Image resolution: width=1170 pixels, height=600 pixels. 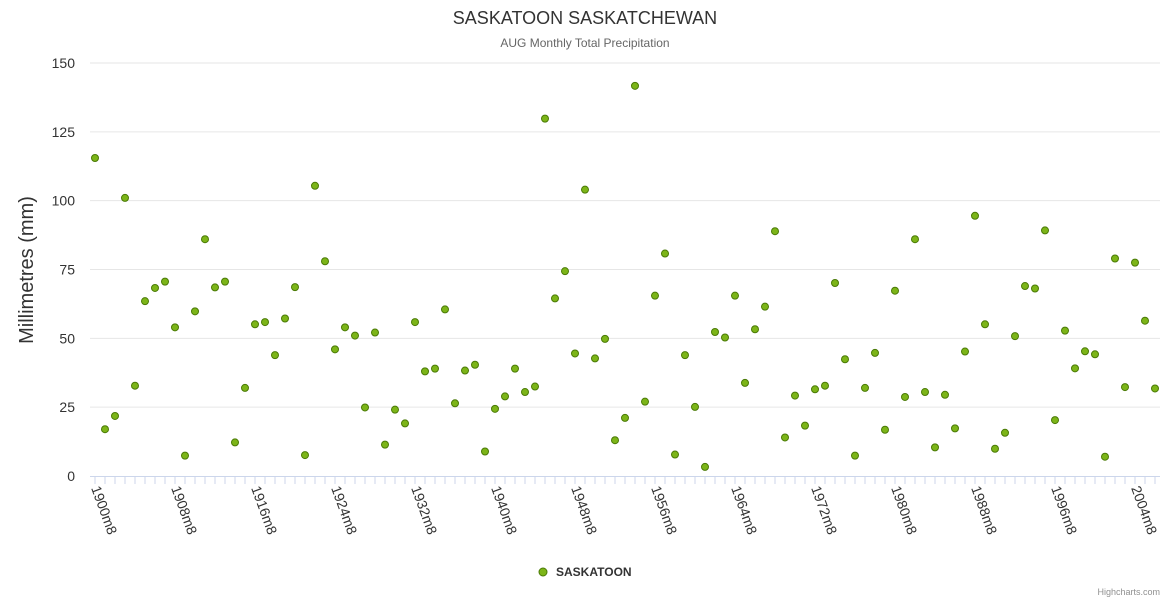 What do you see at coordinates (1128, 592) in the screenshot?
I see `credits-link: Highcharts.com` at bounding box center [1128, 592].